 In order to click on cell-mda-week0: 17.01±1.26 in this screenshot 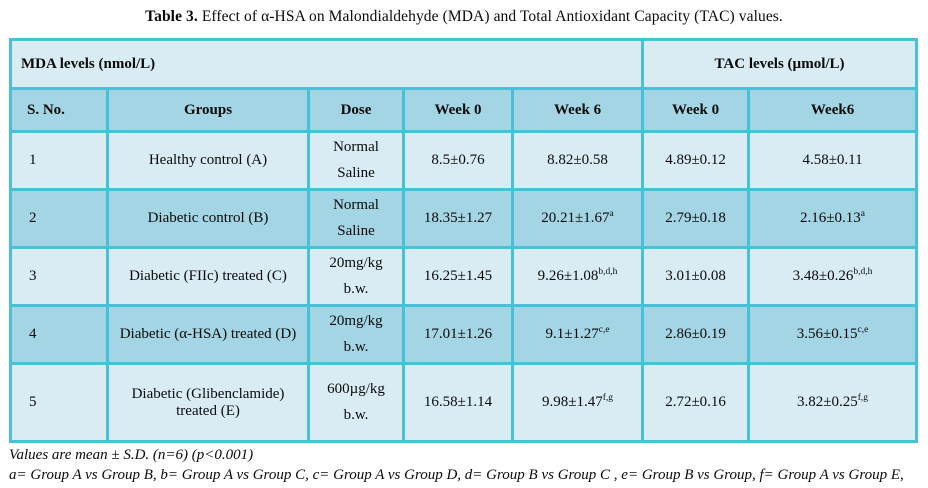, I will do `click(458, 334)`.